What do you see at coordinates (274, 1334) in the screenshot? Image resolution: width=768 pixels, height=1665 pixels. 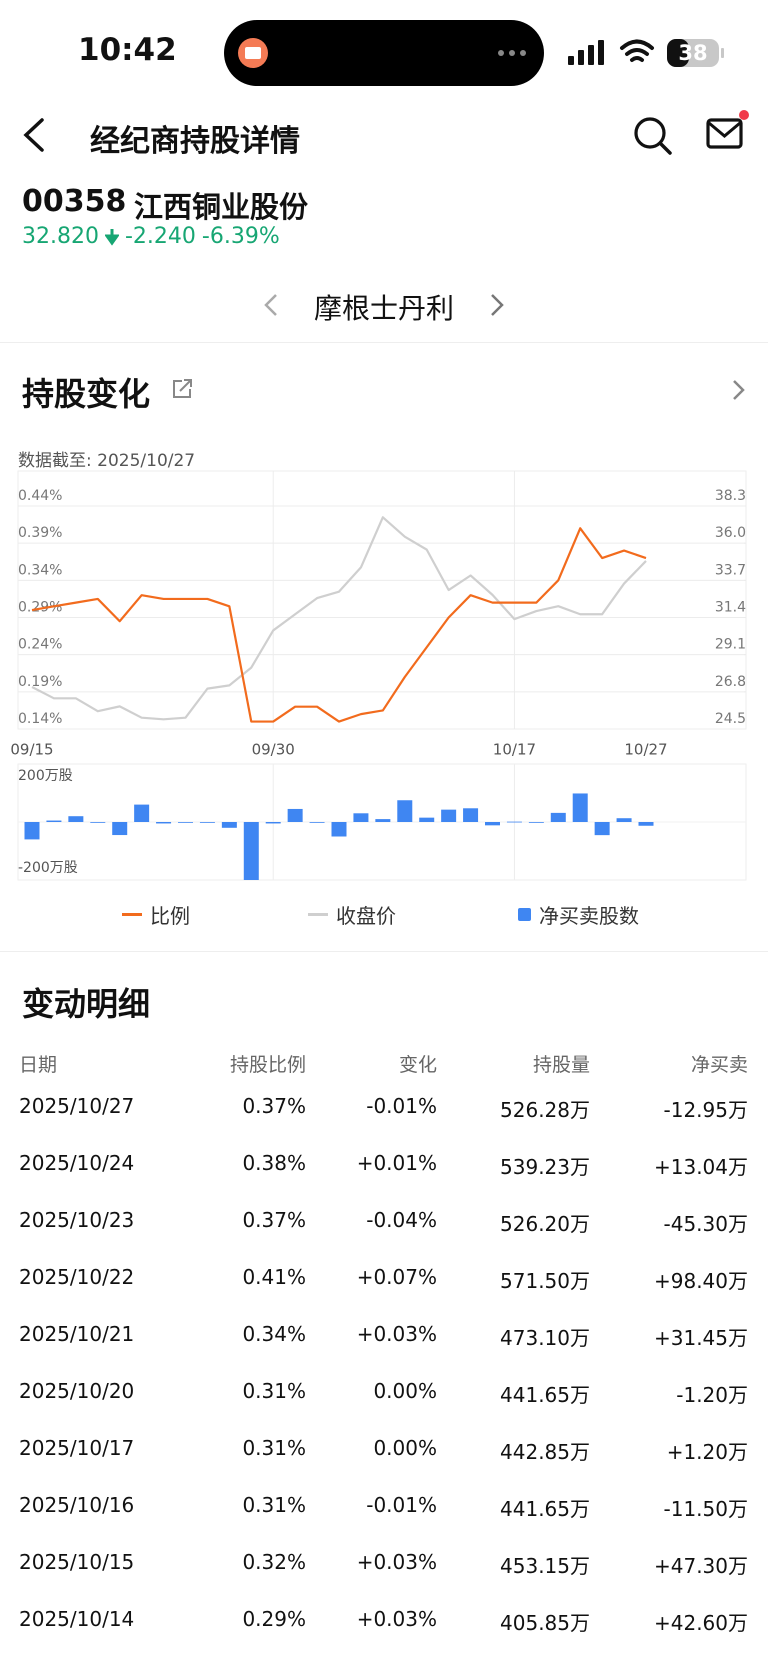 I see `table-cell: 0.34%` at bounding box center [274, 1334].